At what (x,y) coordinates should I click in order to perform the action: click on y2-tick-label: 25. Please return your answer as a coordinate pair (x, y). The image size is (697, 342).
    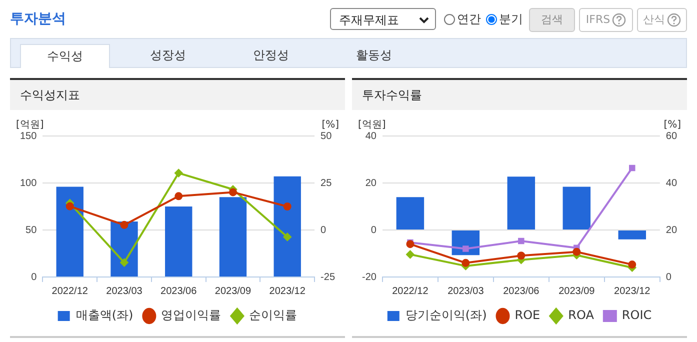
    Looking at the image, I should click on (326, 183).